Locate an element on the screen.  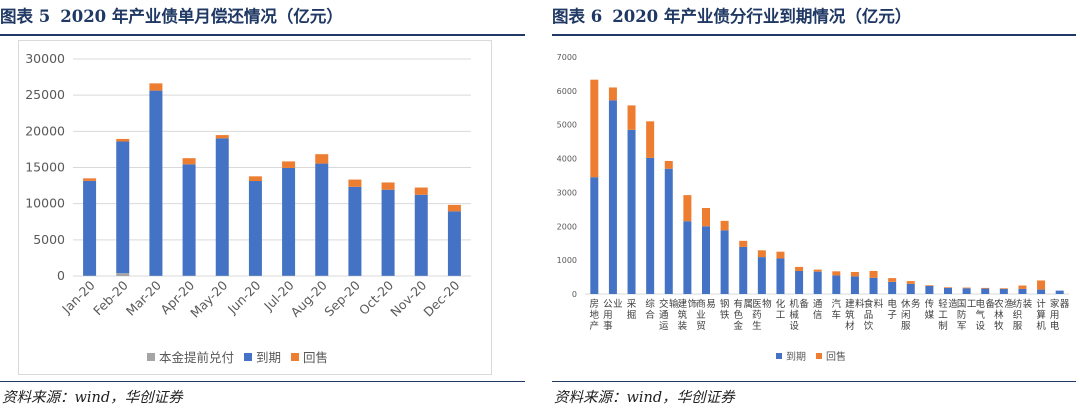
y-tick-label: 0 is located at coordinates (61, 275).